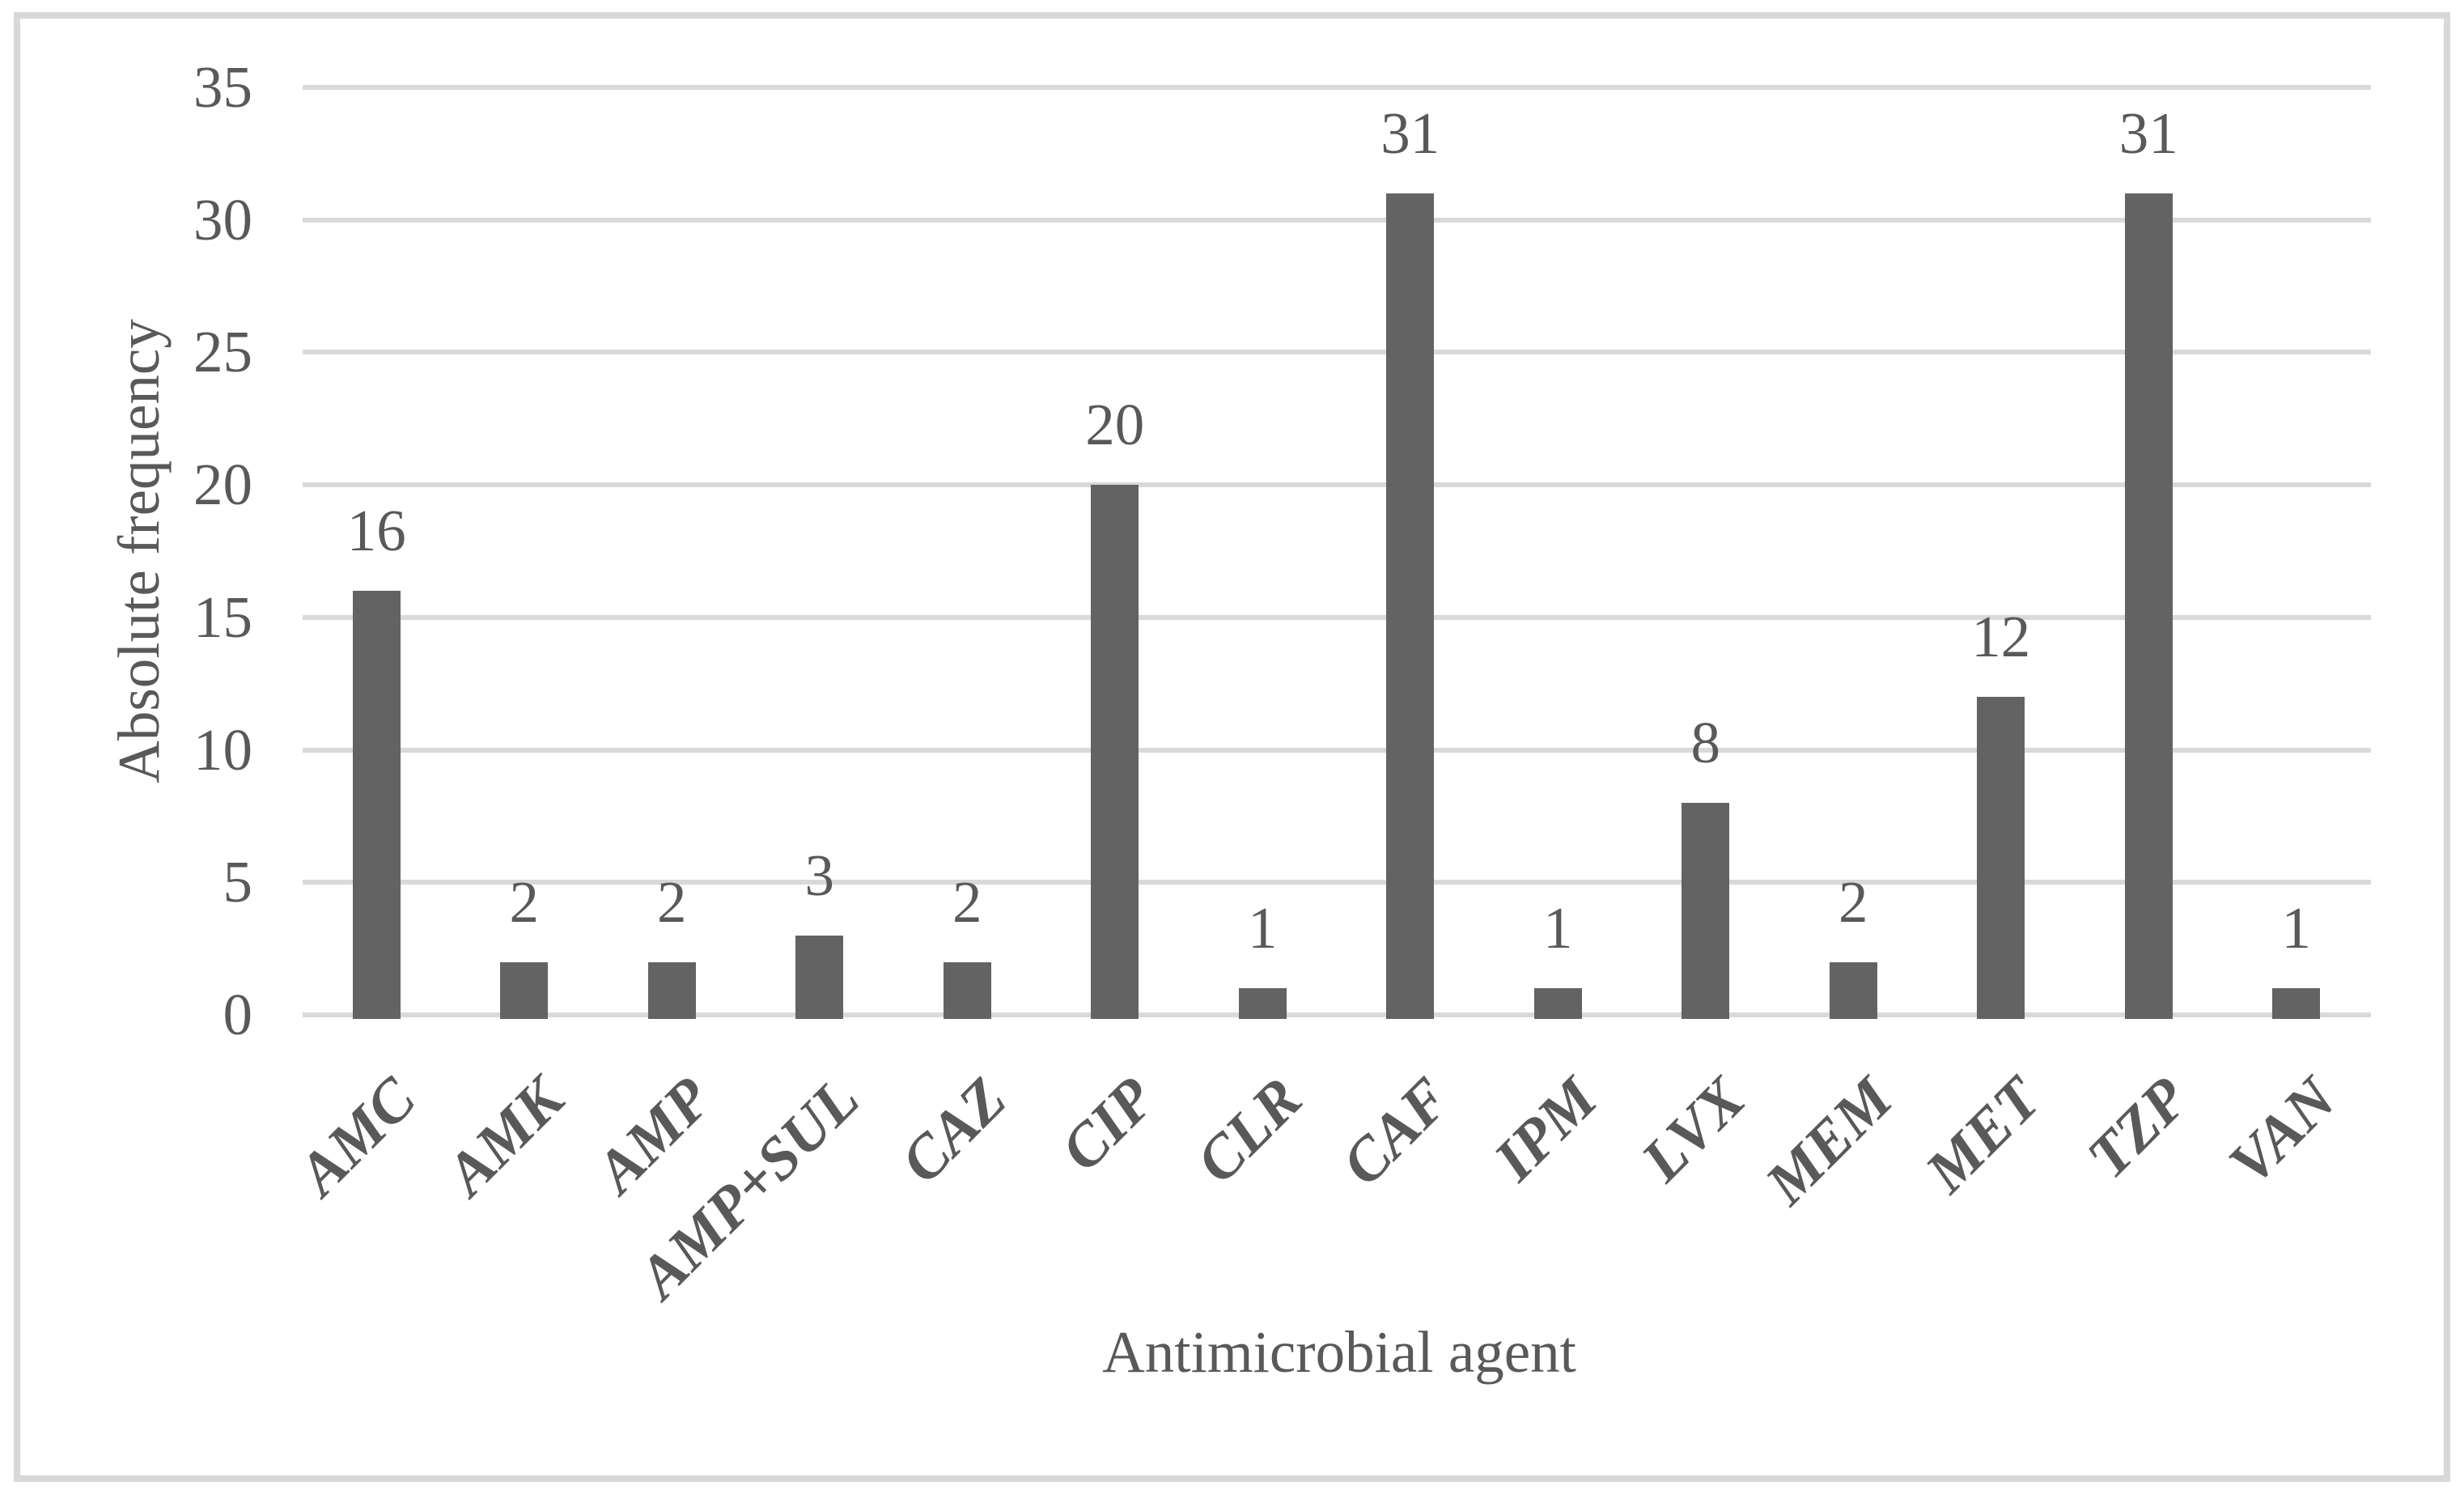  What do you see at coordinates (2001, 858) in the screenshot?
I see `bar-MET` at bounding box center [2001, 858].